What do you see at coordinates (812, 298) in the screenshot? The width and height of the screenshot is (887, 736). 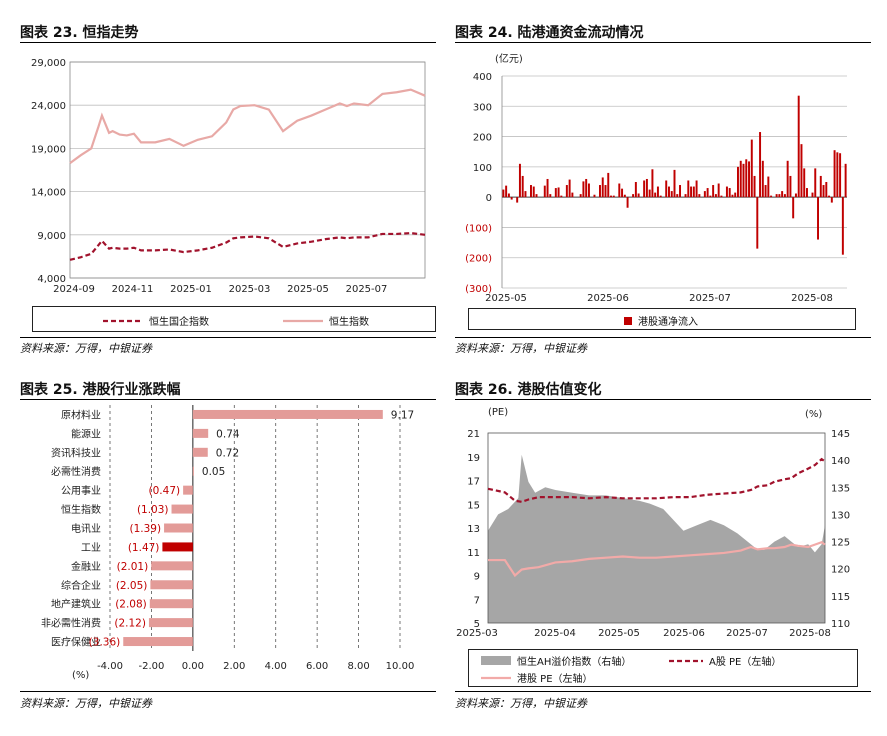 I see `x-tick-label: 2025-08` at bounding box center [812, 298].